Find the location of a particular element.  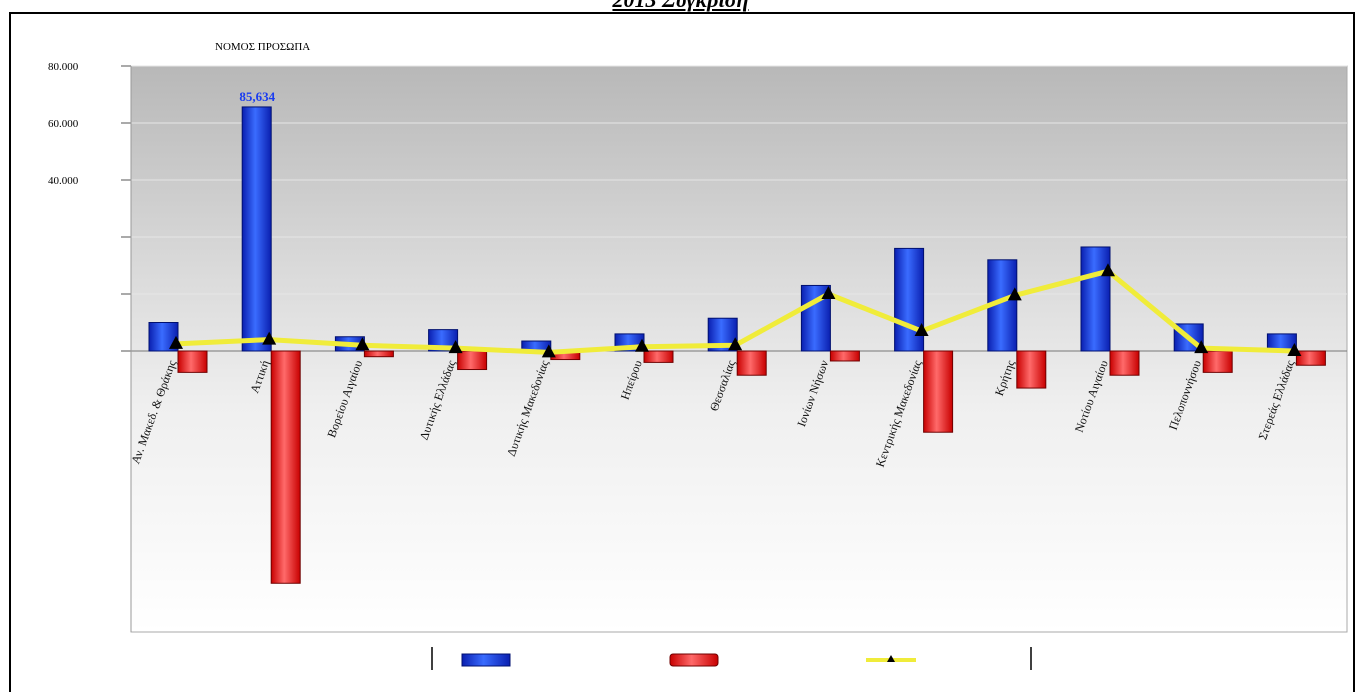

y-tick-label: 60.000 is located at coordinates (63, 124).